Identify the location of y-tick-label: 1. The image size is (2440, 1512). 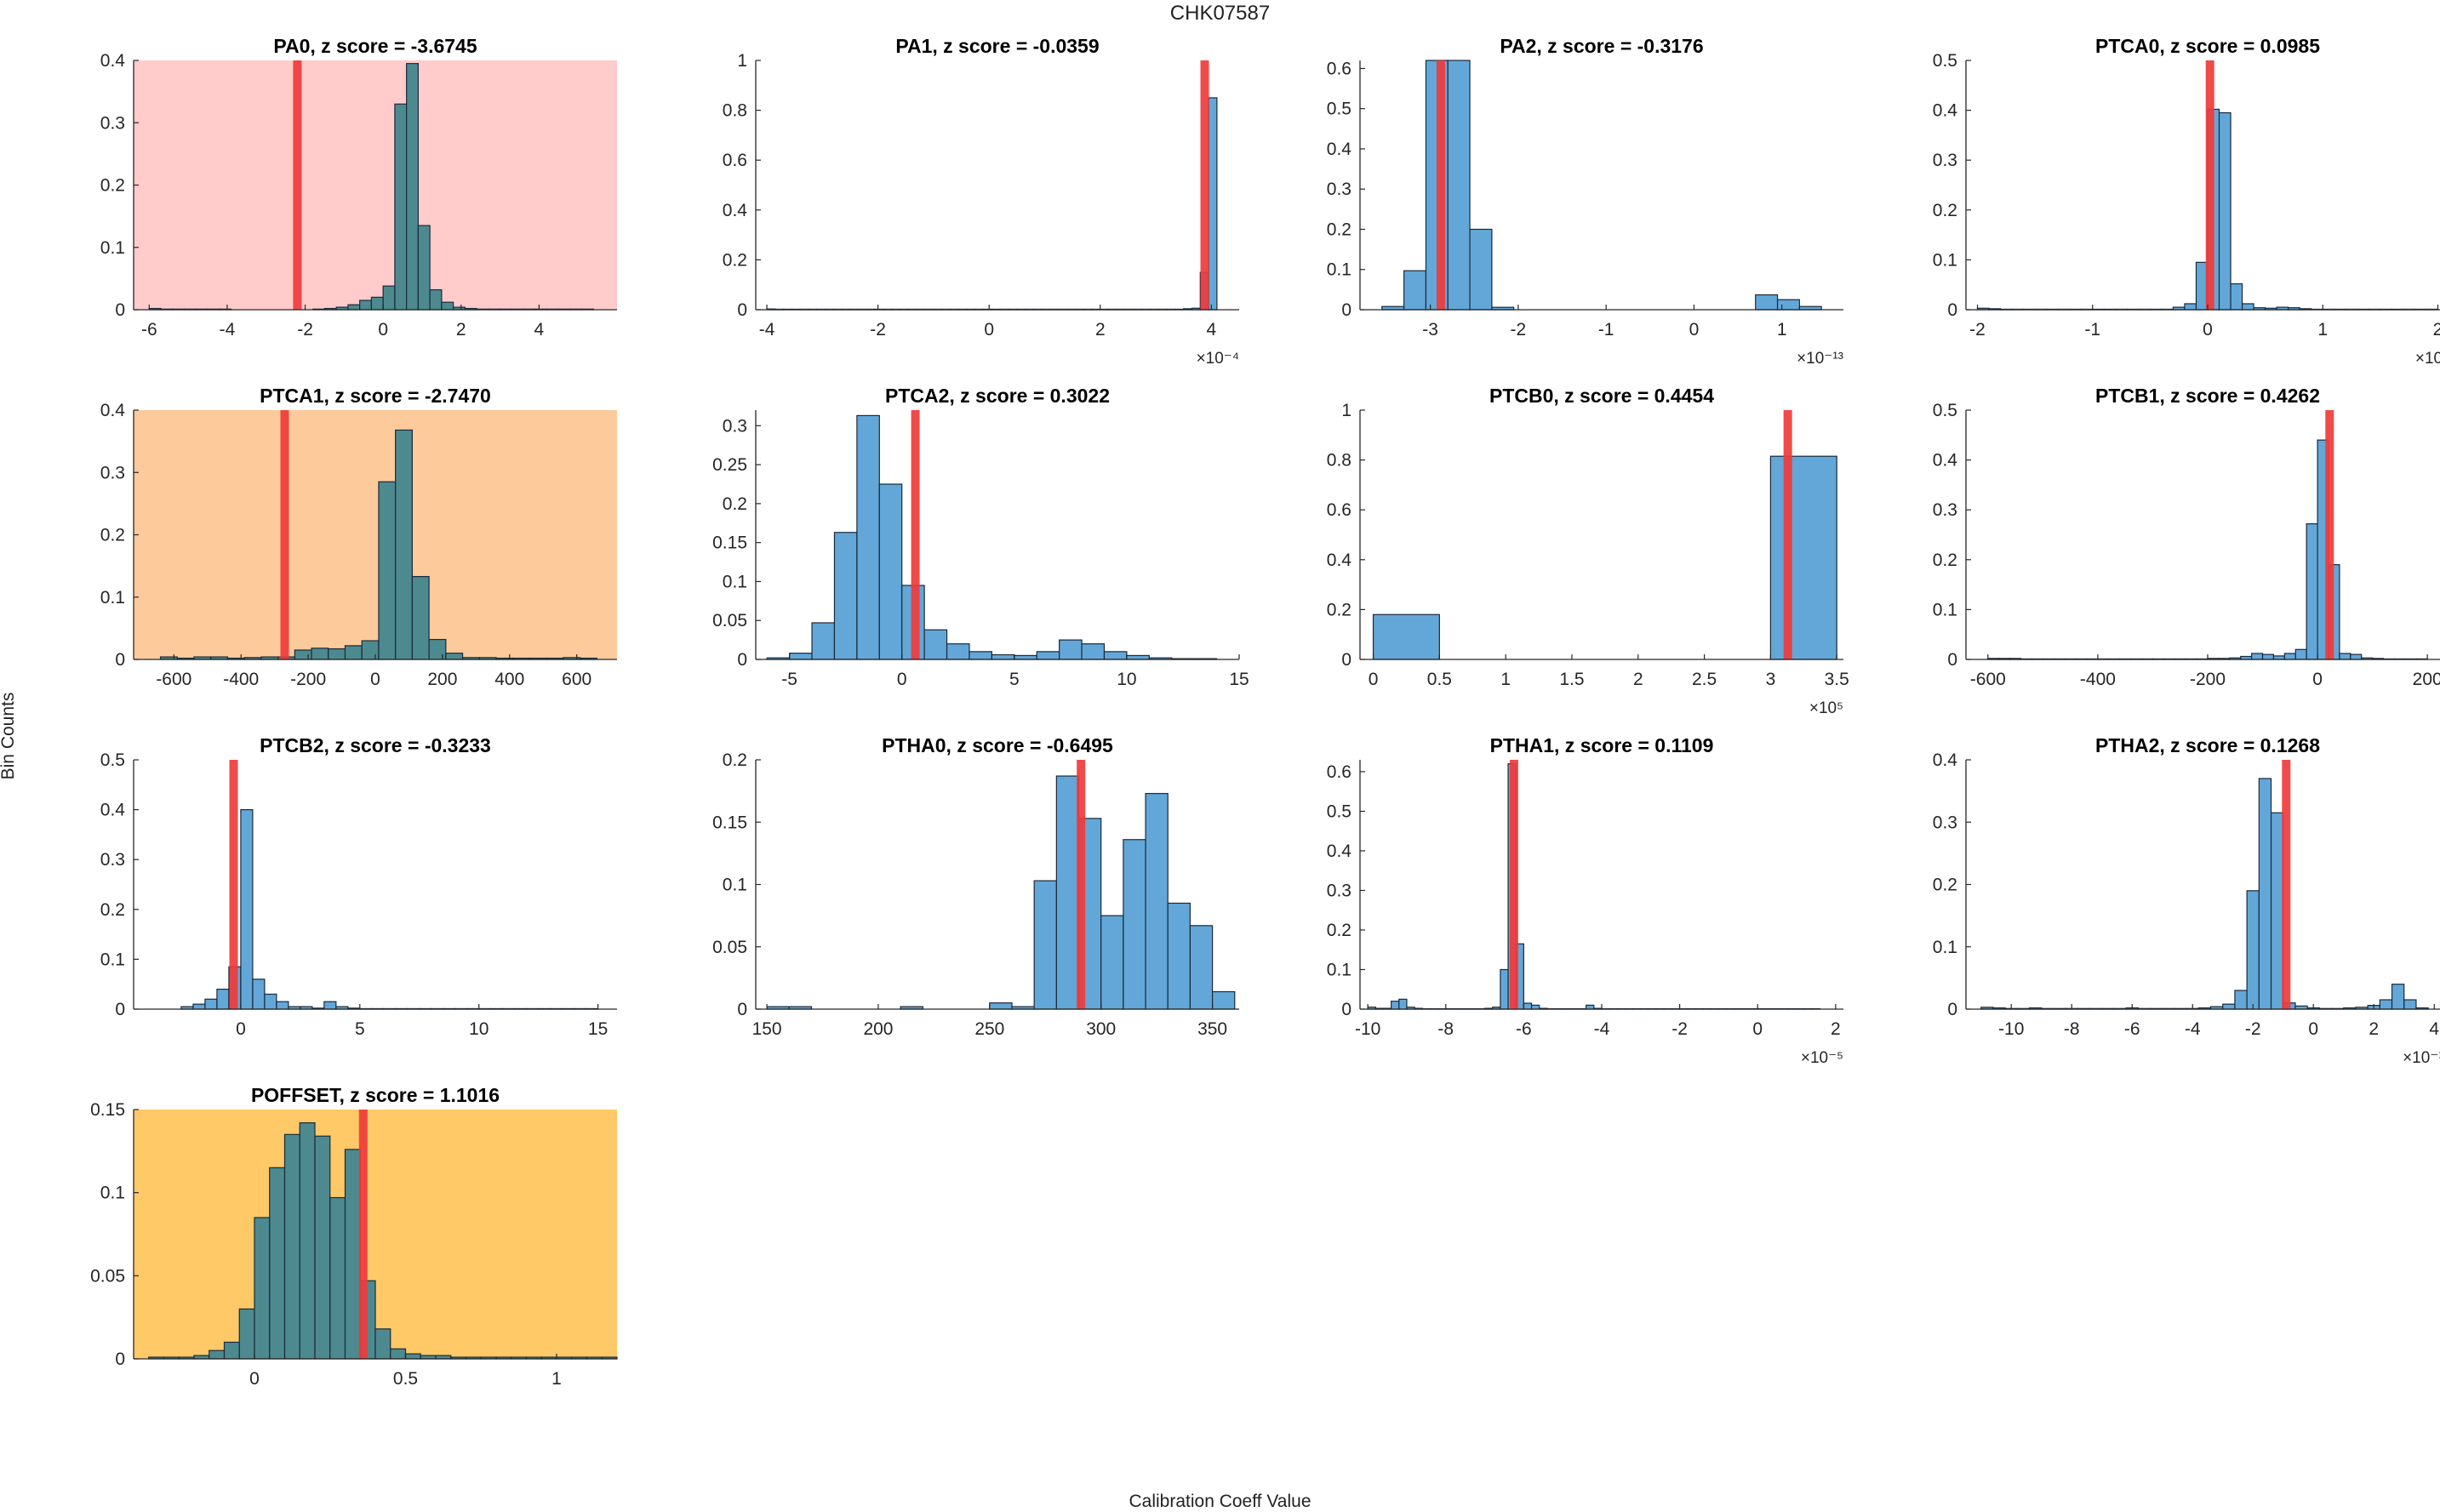
(742, 61).